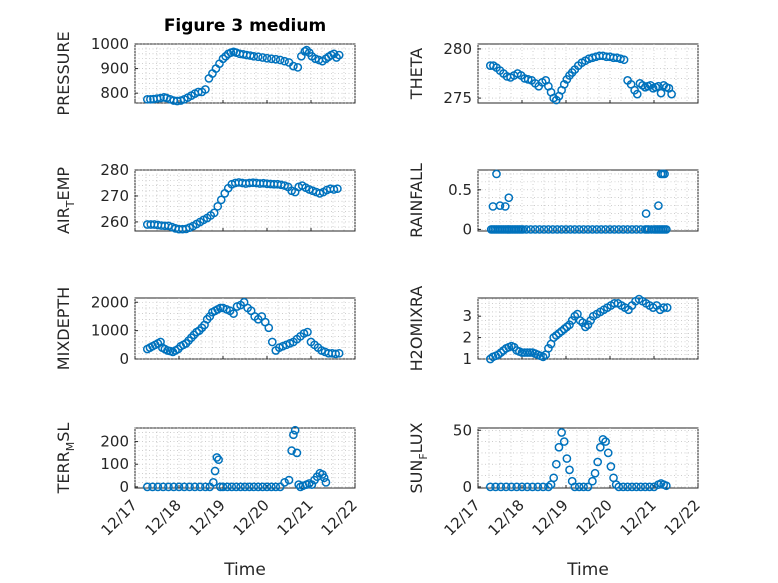 Image resolution: width=778 pixels, height=583 pixels. Describe the element at coordinates (467, 359) in the screenshot. I see `y-tick-label: 1` at that location.